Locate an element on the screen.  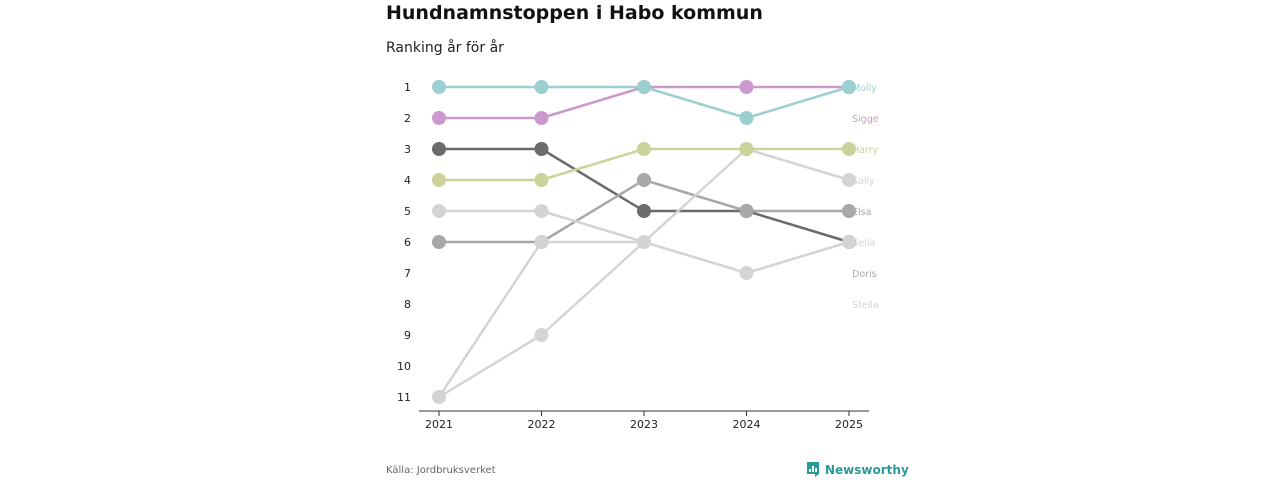
end-label-molly: Molly is located at coordinates (864, 88).